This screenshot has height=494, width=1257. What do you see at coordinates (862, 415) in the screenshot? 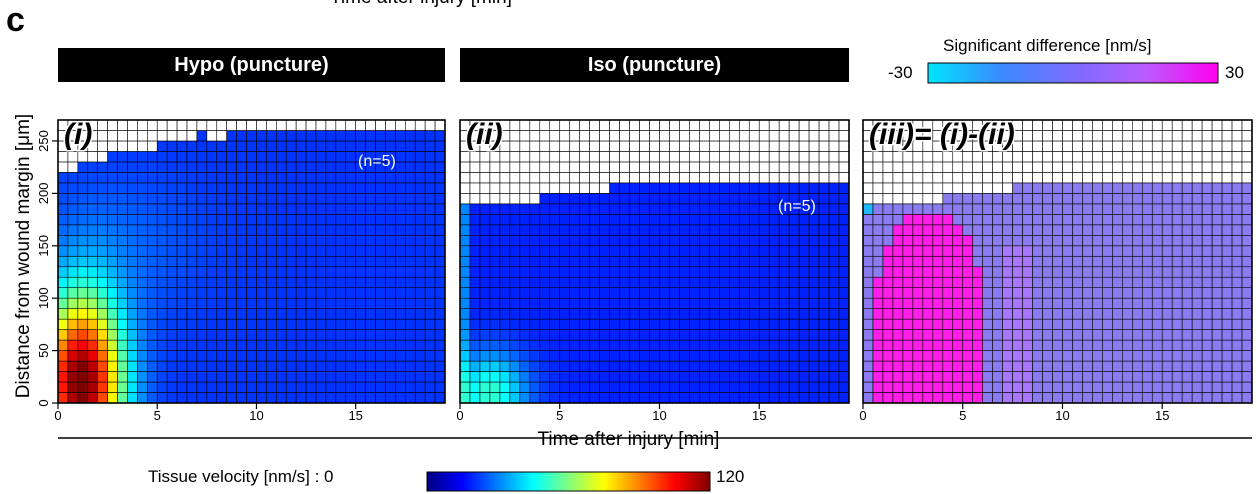
I see `x-tick-label: 0` at bounding box center [862, 415].